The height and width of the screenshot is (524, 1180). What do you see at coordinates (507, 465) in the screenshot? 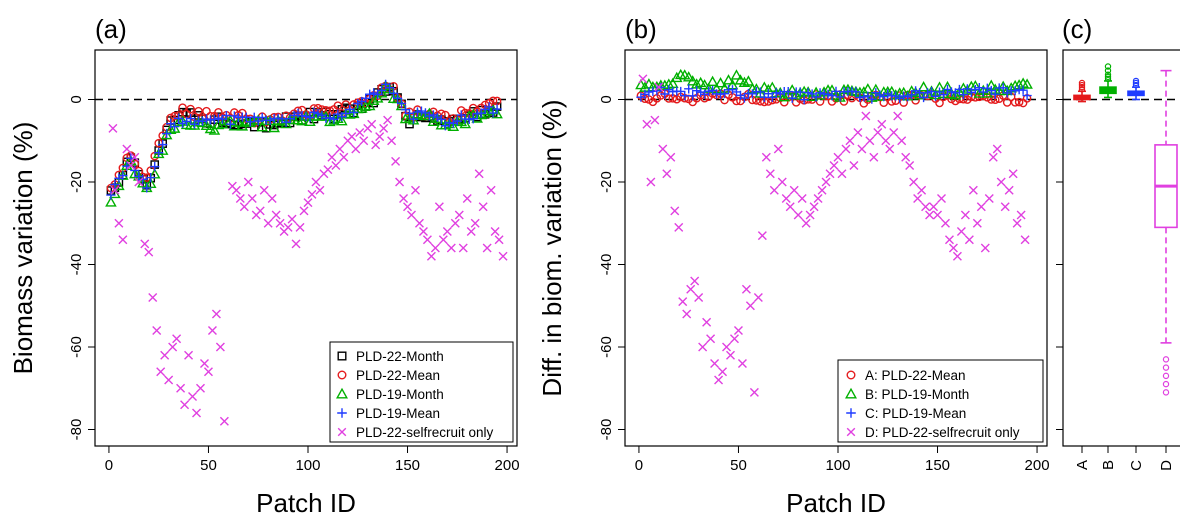
I see `x-tick-label: 200` at bounding box center [507, 465].